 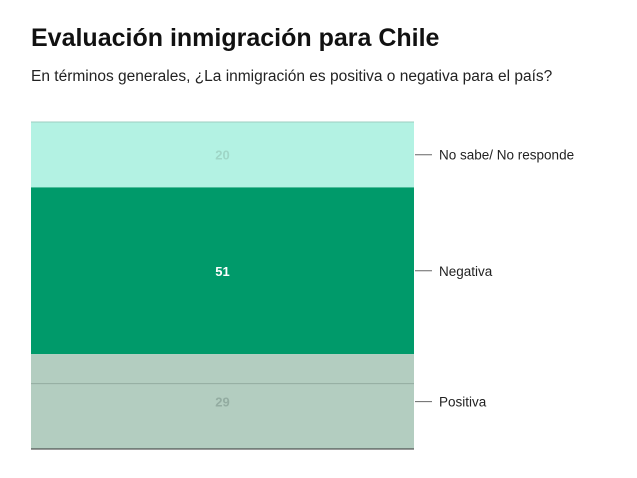 I want to click on data-label-no-sabe-no-responde: 20, so click(x=222, y=155).